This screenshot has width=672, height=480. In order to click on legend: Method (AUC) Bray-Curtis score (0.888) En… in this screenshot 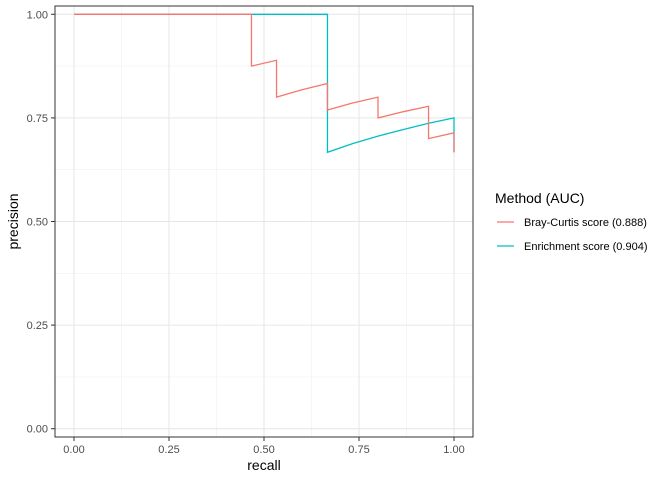, I will do `click(571, 221)`.